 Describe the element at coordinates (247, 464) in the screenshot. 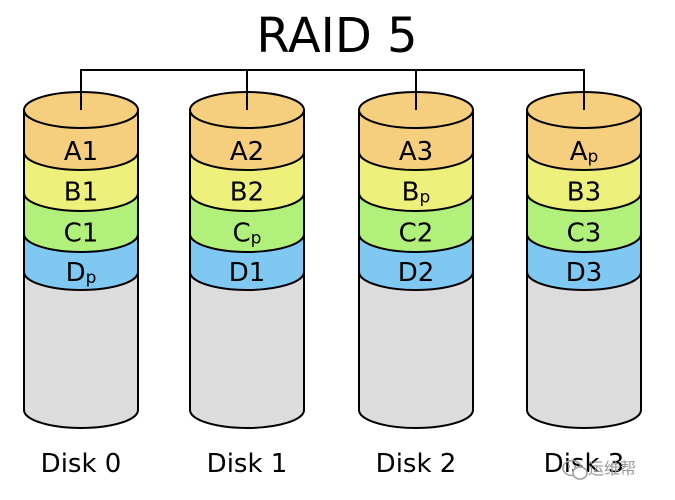

I see `disk-label: Disk 1` at that location.